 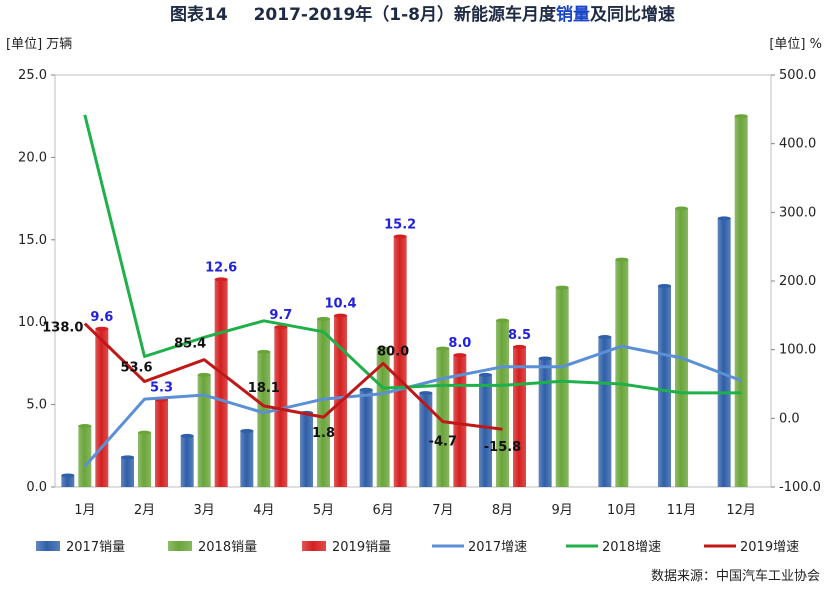 I want to click on left-tick-label: 15.0, so click(x=32, y=240).